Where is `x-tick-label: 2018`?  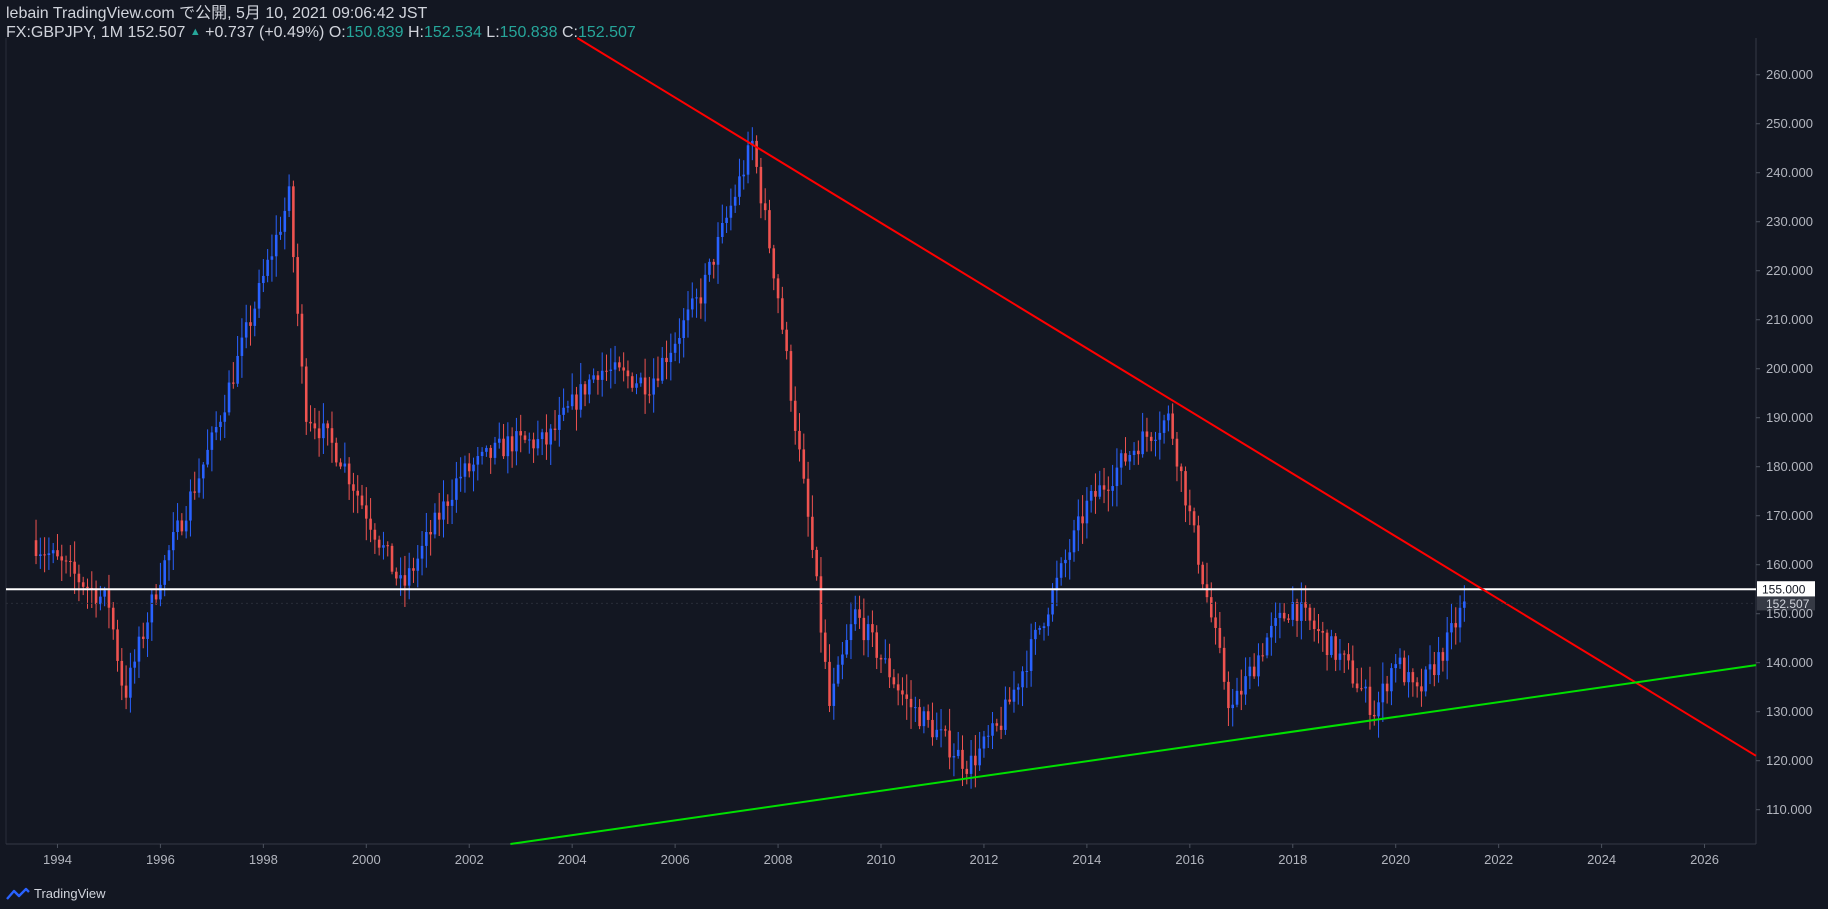
x-tick-label: 2018 is located at coordinates (1292, 859).